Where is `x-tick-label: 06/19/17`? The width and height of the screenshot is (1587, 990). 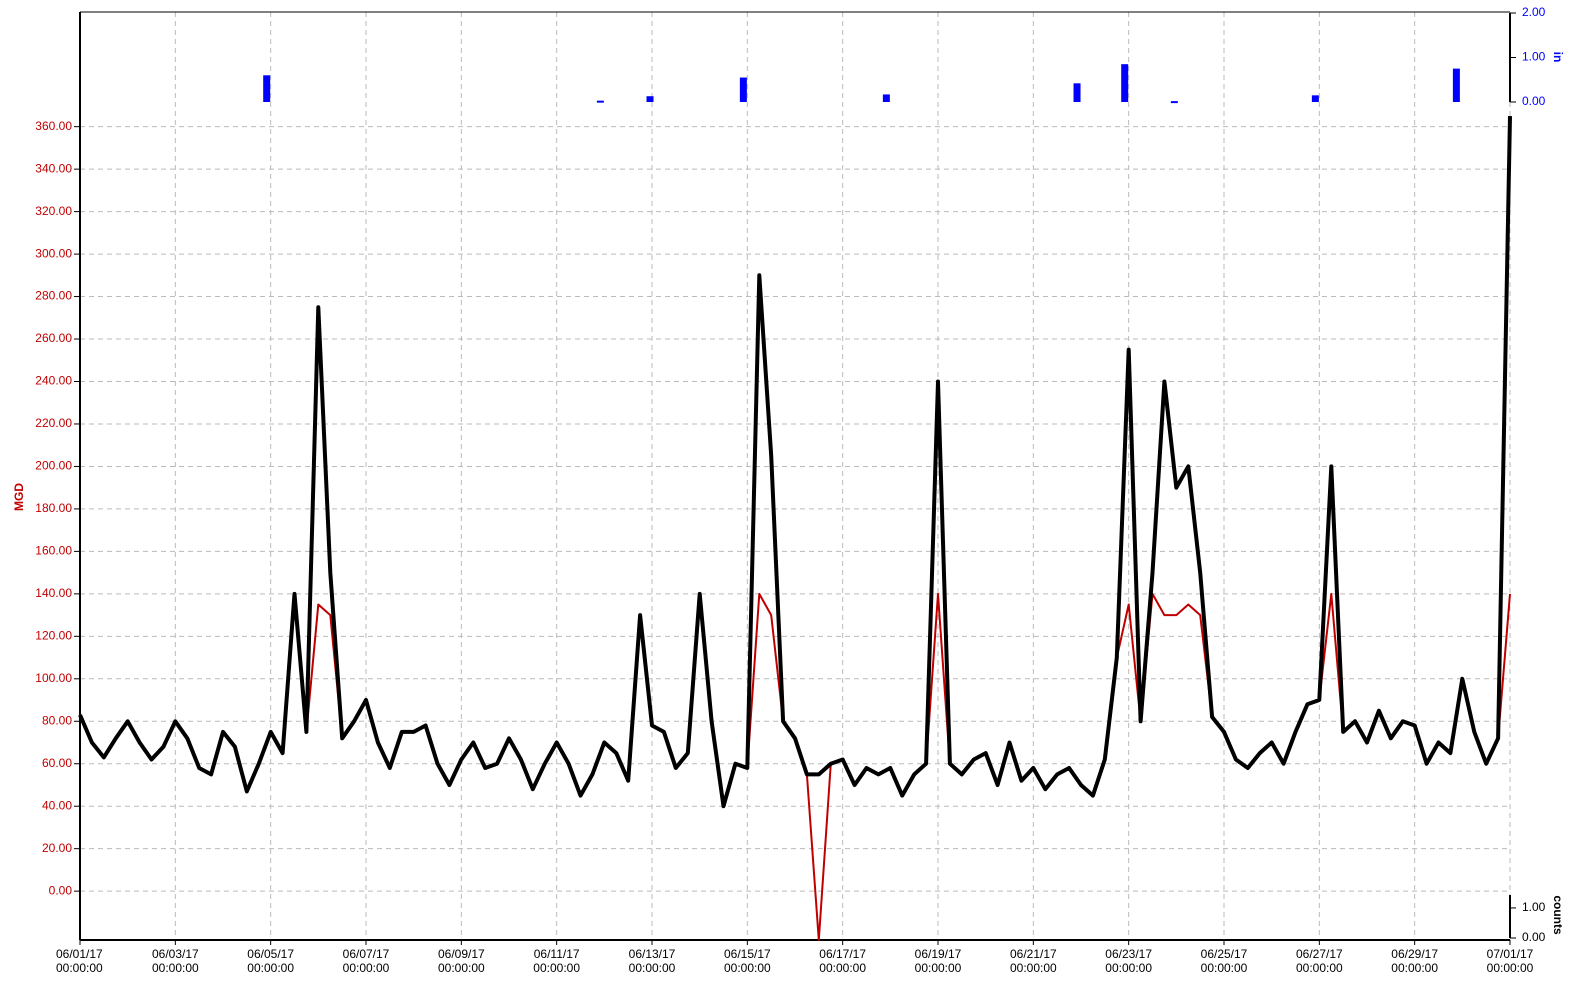
x-tick-label: 06/19/17 is located at coordinates (938, 954).